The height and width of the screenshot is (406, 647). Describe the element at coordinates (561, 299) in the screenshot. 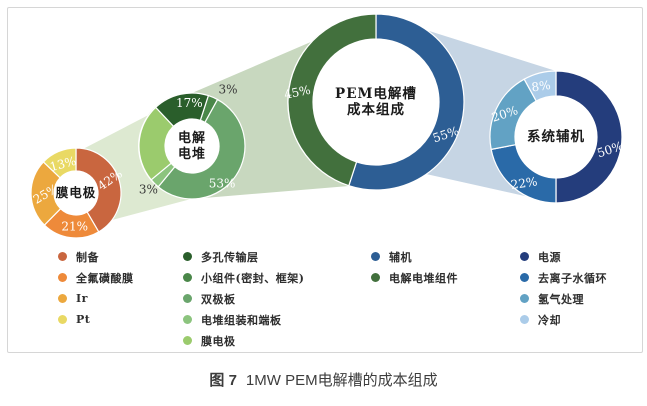

I see `legend-label: 氢气处理` at that location.